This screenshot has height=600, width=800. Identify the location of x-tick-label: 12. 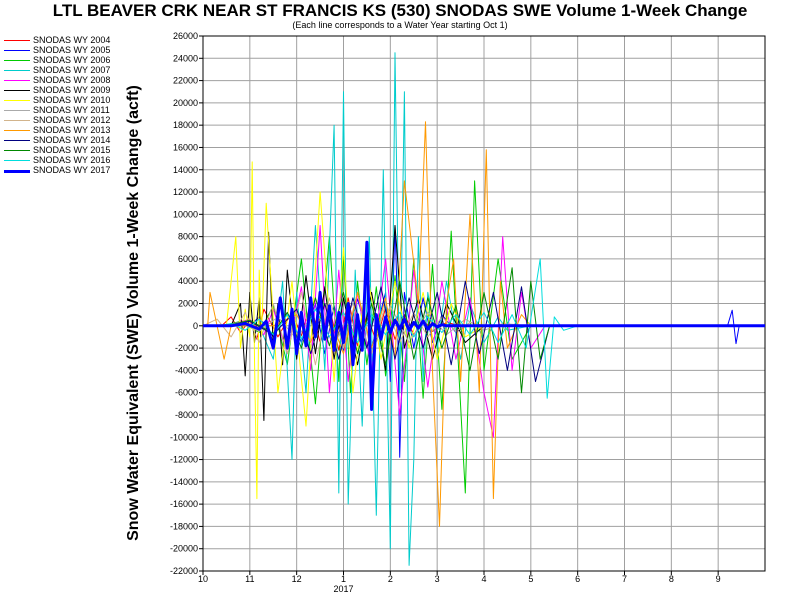
(297, 579).